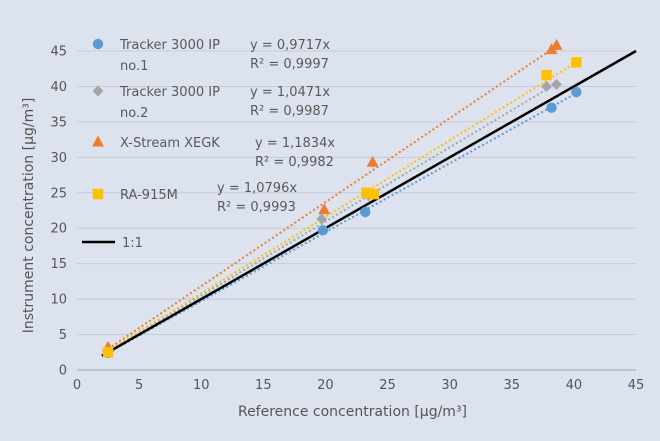 The image size is (660, 441). Describe the element at coordinates (294, 162) in the screenshot. I see `trend-r-squared: R² = 0,9982` at that location.